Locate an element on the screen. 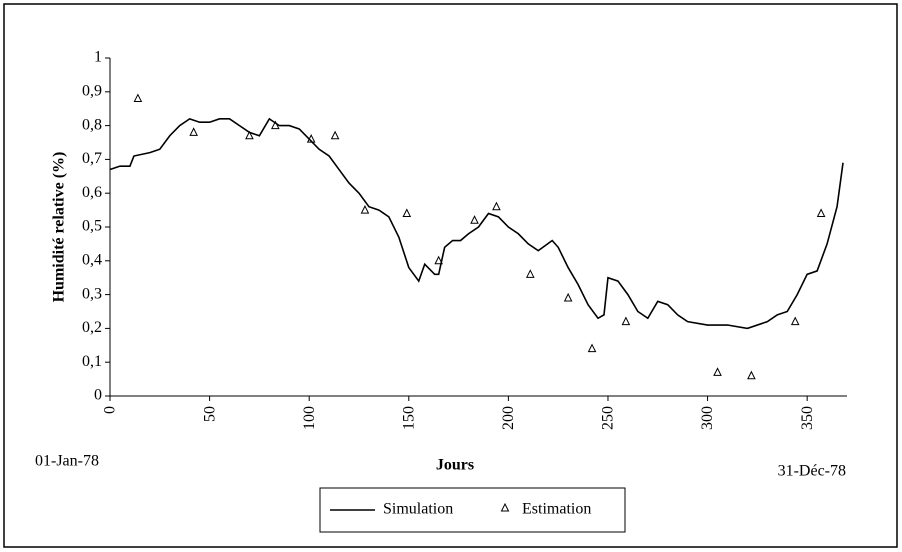 This screenshot has height=552, width=902. y-tick-label: 1 is located at coordinates (98, 57).